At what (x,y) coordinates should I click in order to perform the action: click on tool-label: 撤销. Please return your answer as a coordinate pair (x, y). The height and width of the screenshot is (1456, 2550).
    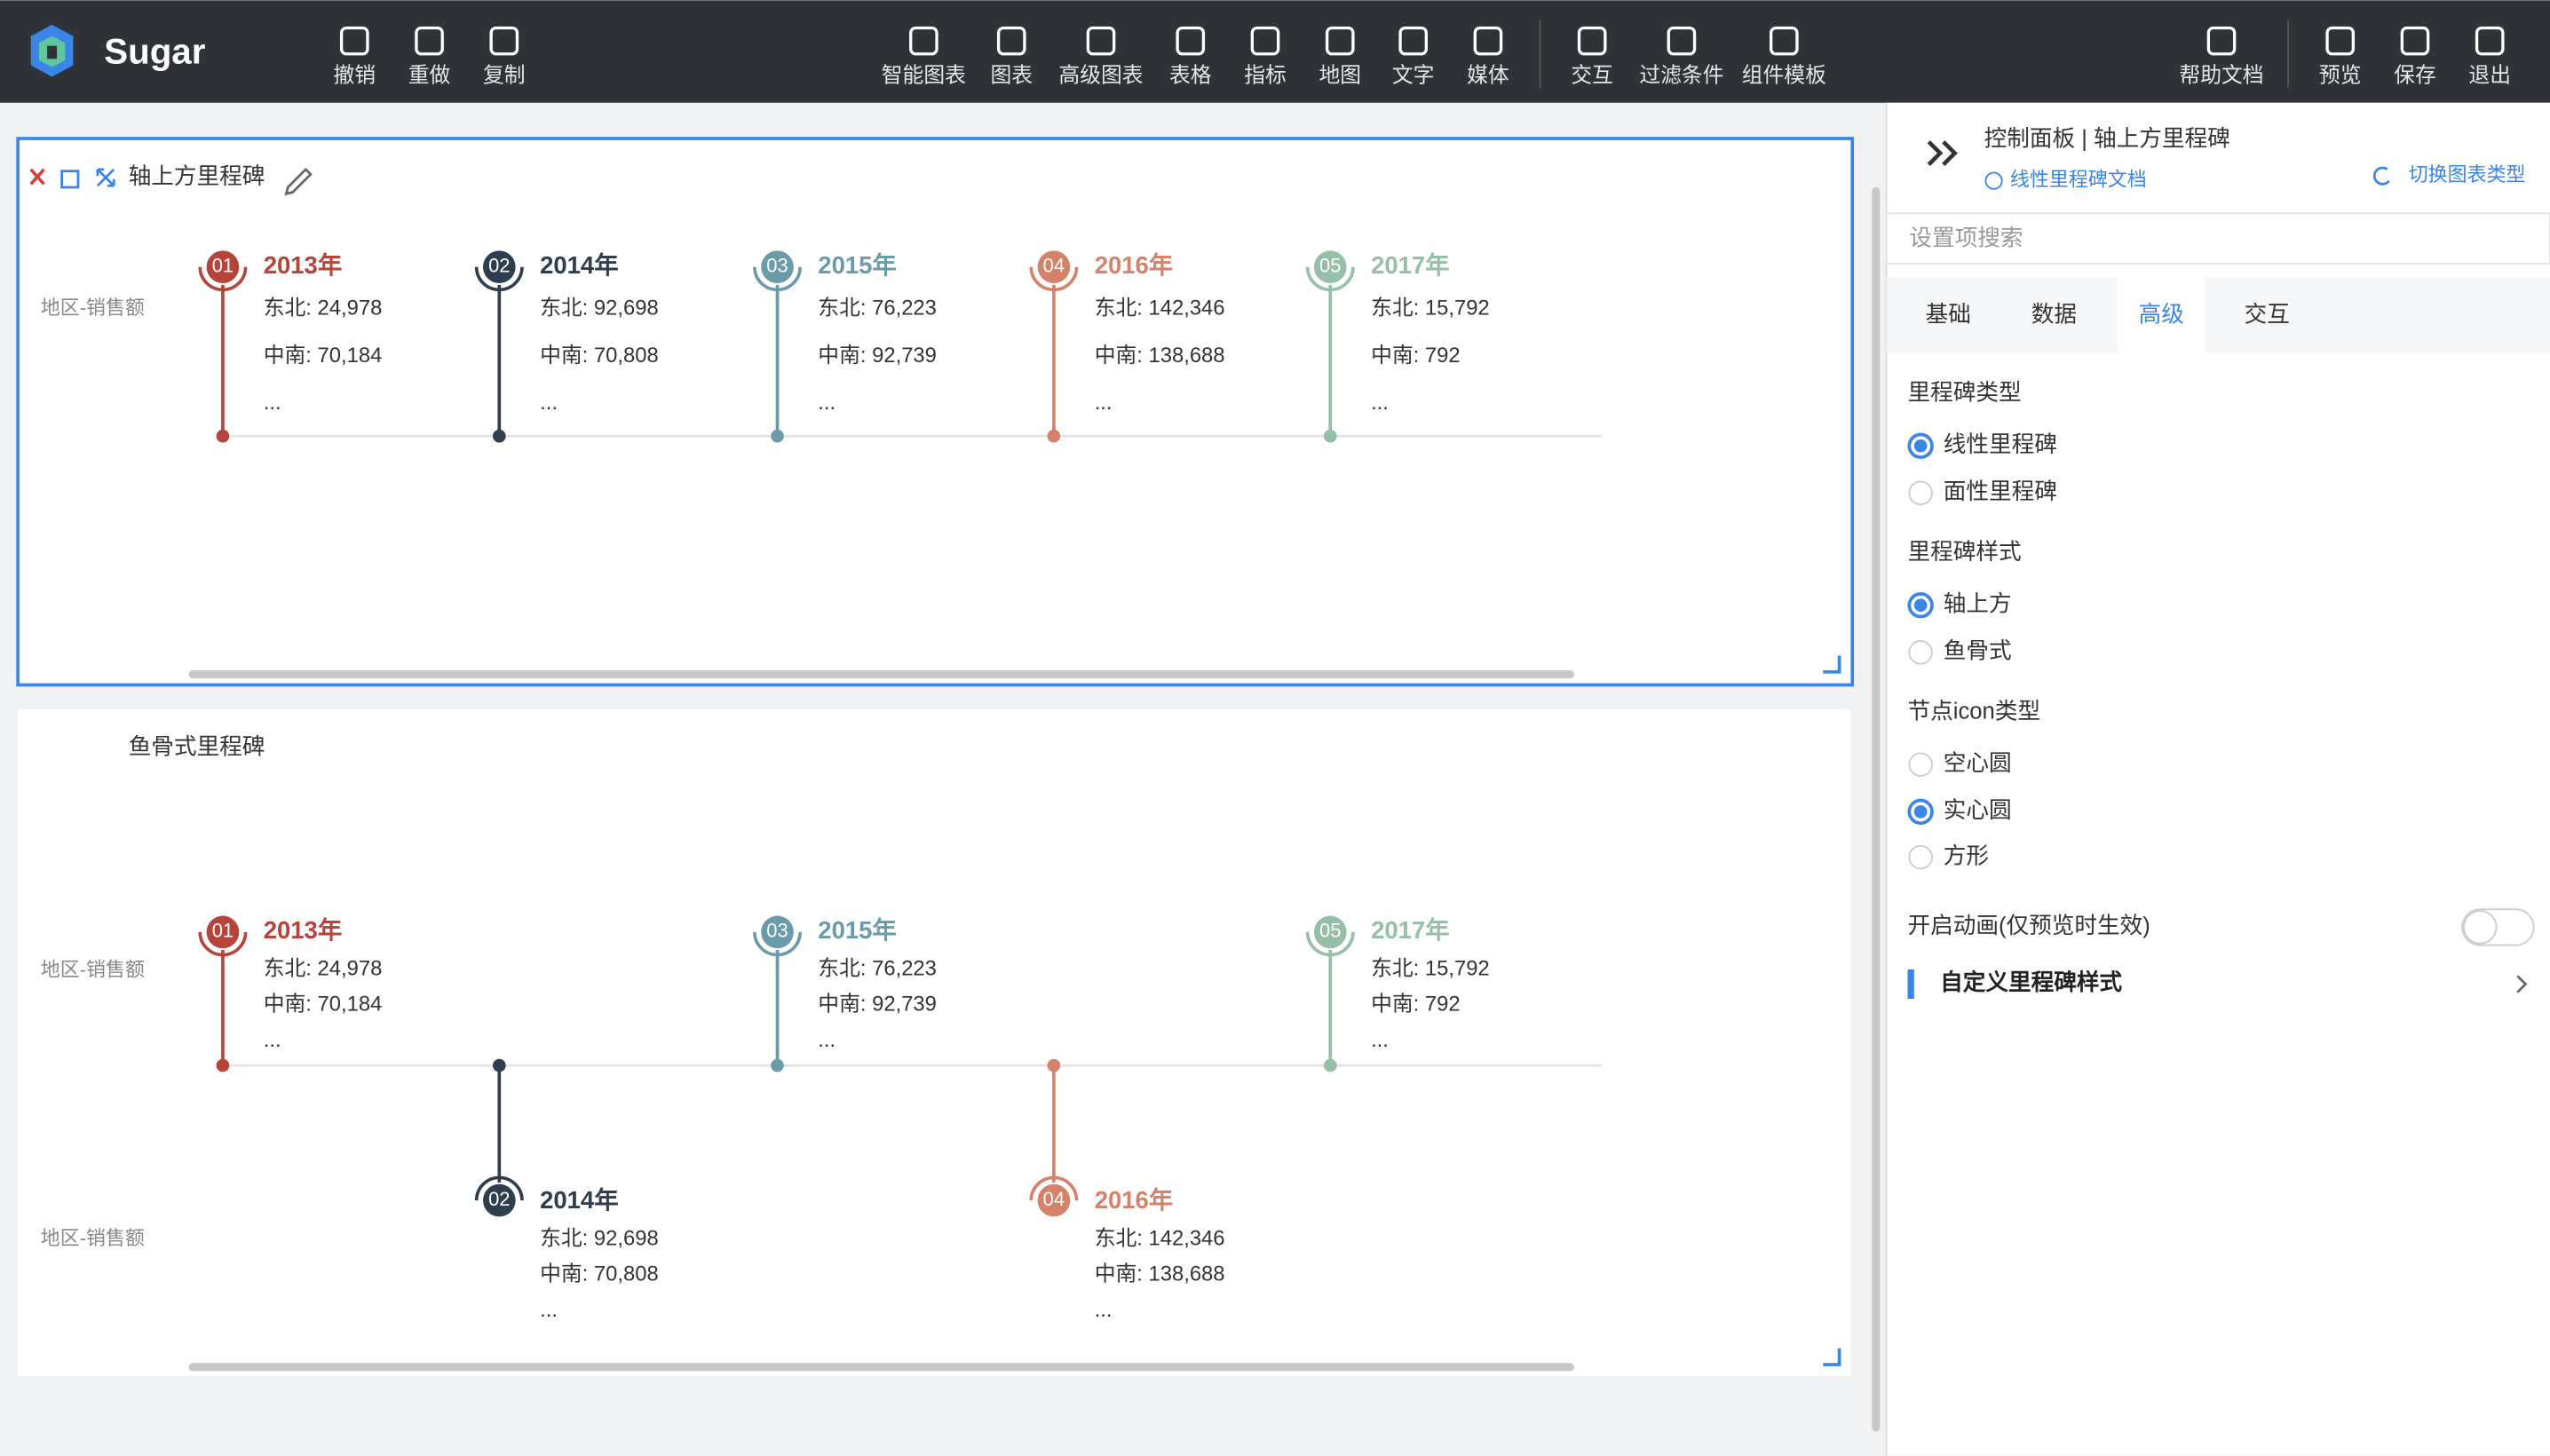
    Looking at the image, I should click on (354, 76).